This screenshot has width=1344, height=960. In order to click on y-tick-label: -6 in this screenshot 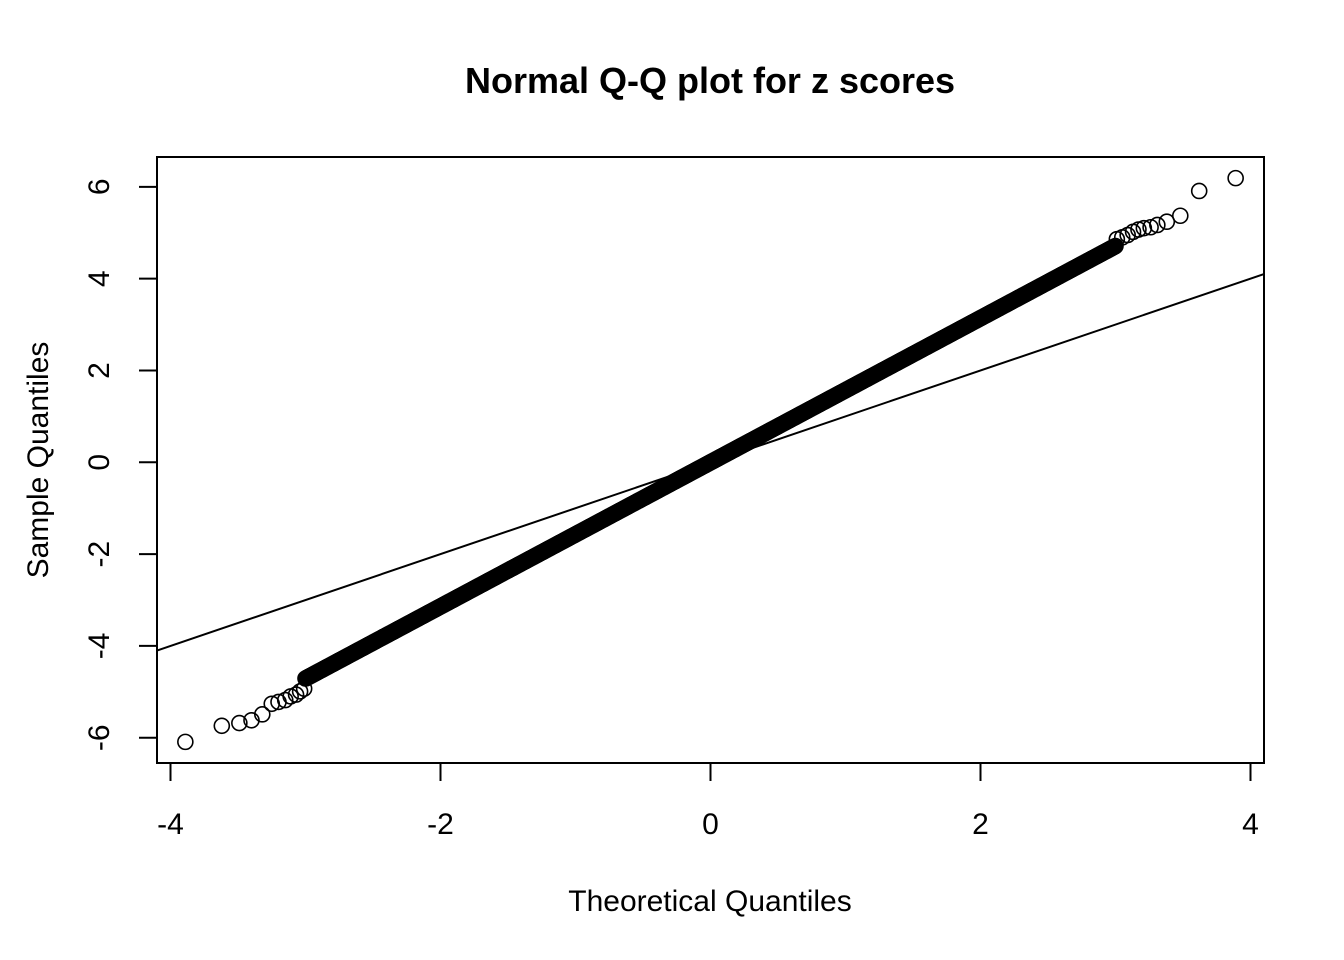, I will do `click(99, 737)`.